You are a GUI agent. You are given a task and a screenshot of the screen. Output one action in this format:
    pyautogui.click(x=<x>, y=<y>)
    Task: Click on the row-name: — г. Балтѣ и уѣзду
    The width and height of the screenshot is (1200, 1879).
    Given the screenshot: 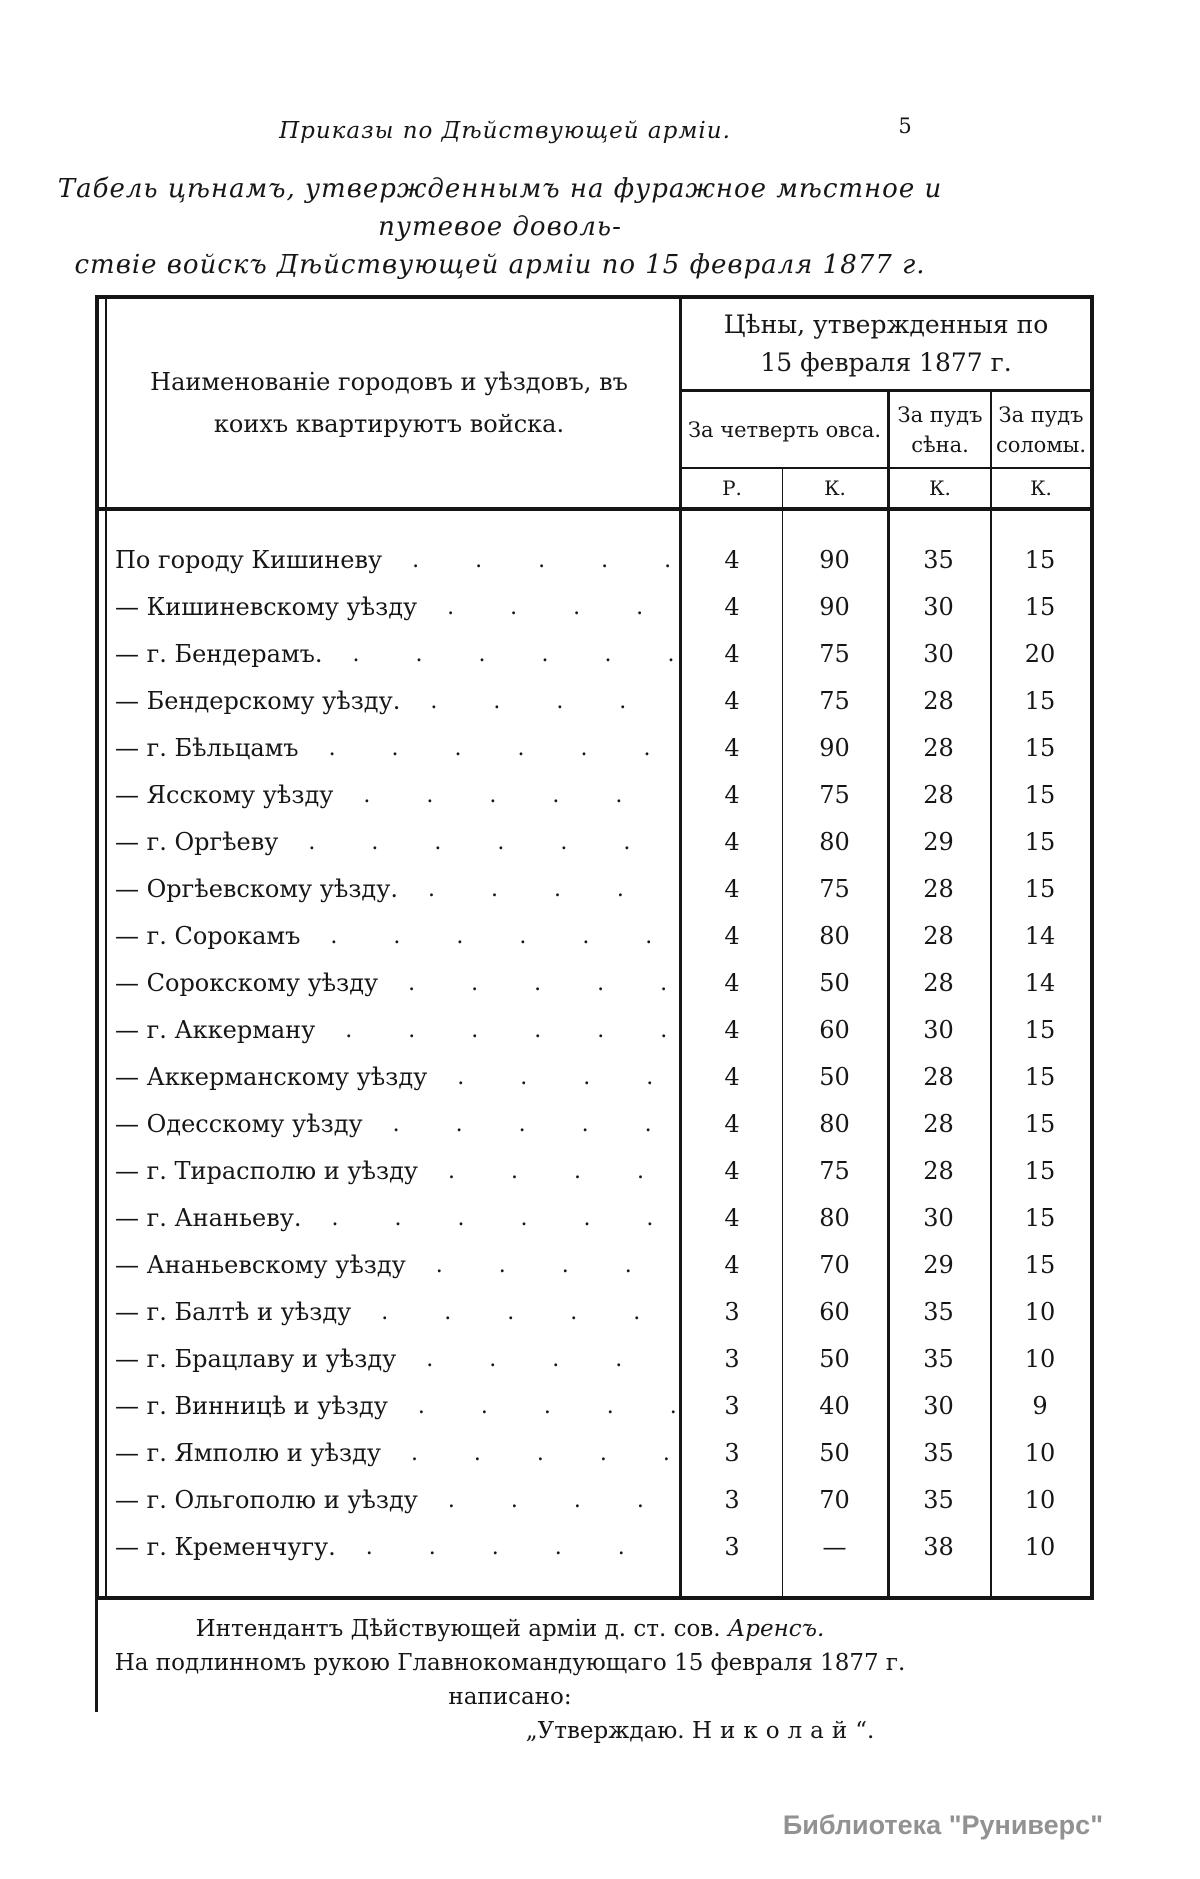 What is the action you would take?
    pyautogui.click(x=233, y=1312)
    